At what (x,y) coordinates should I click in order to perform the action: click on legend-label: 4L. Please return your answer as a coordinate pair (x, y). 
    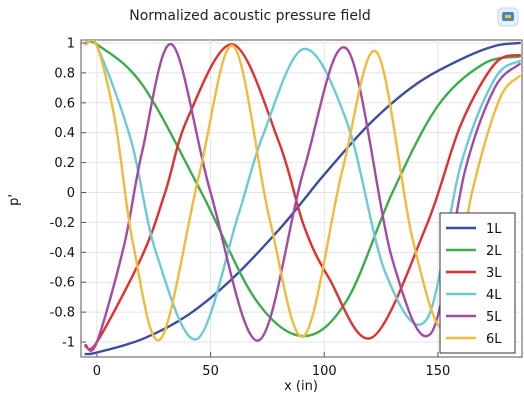
    Looking at the image, I should click on (494, 295).